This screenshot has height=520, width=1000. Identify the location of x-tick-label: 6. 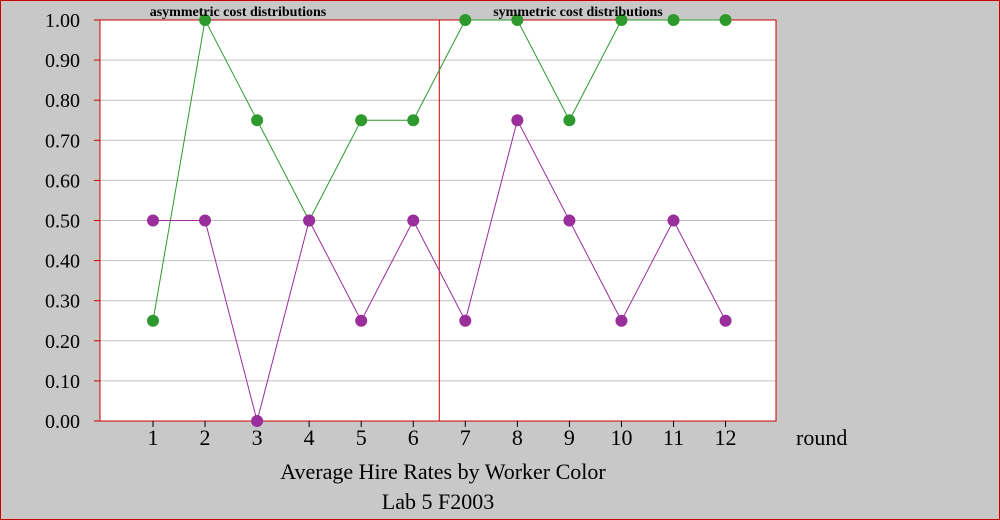
(413, 437).